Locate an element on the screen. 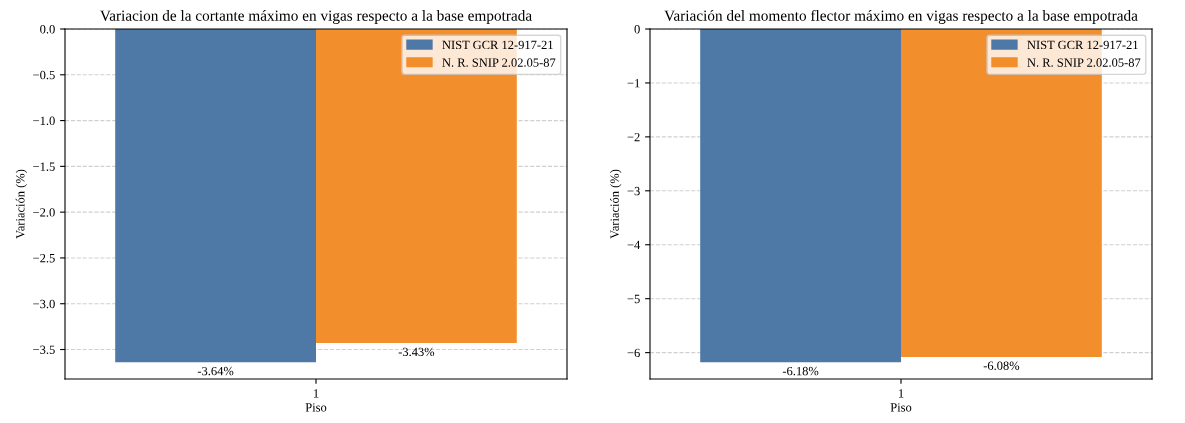 The image size is (1185, 423). y-tick-label: −5 is located at coordinates (633, 299).